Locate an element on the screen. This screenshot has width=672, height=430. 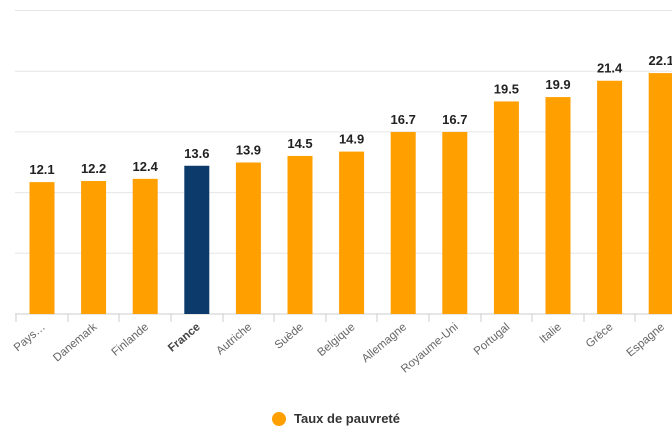
value-label-11: 21.4 is located at coordinates (610, 68).